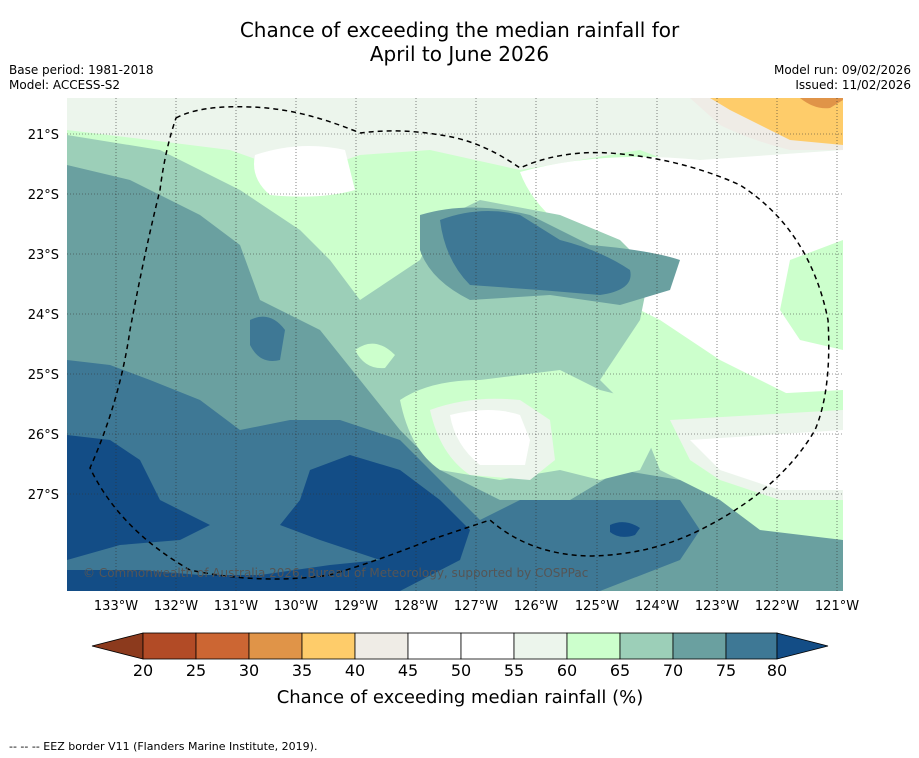 This screenshot has width=919, height=758. Describe the element at coordinates (43, 135) in the screenshot. I see `lat-label-21s: 21°S` at that location.